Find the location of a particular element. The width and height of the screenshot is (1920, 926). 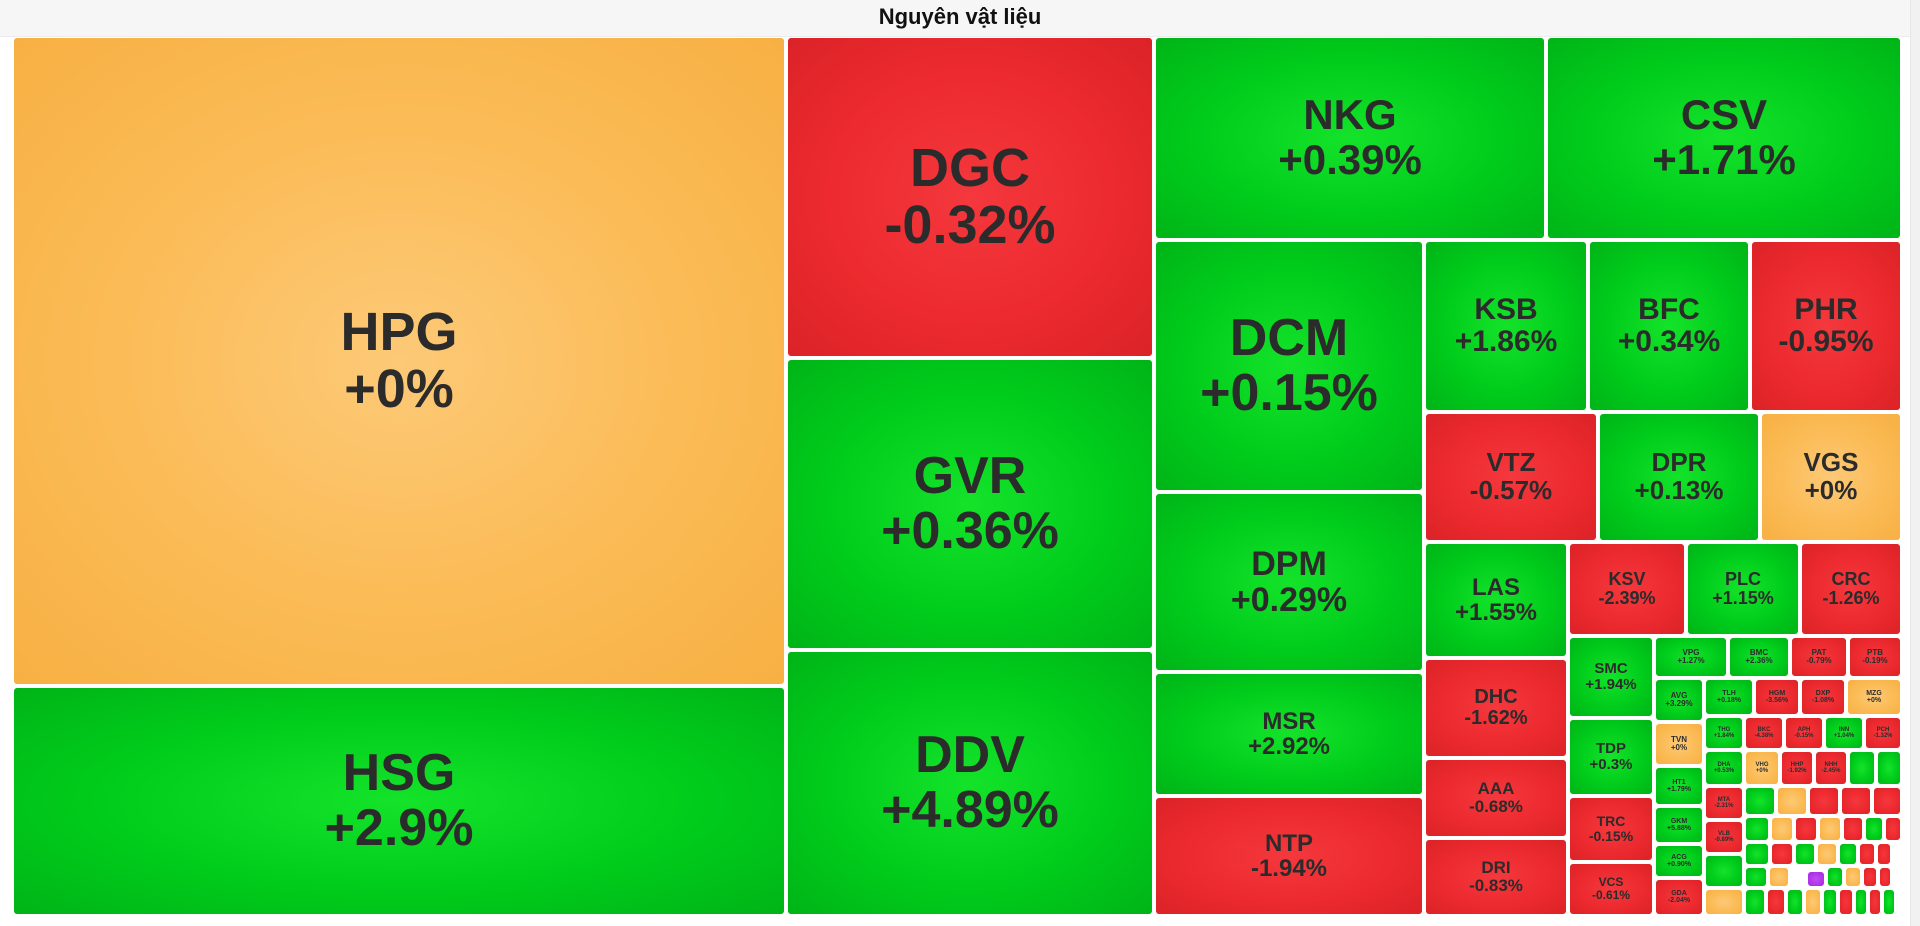

tile-ptb: PTB -0.19% is located at coordinates (1875, 657).